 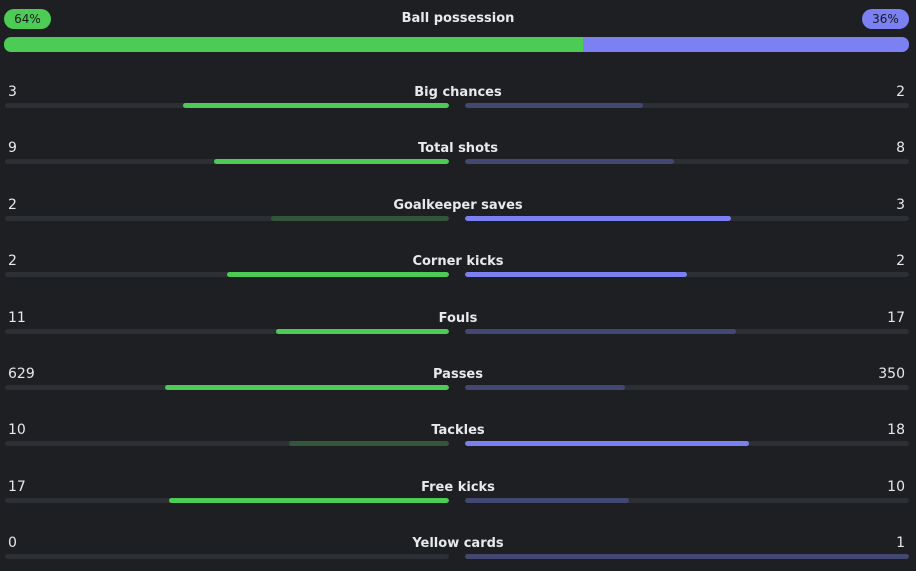 I want to click on stat-label: Tackles, so click(x=458, y=430).